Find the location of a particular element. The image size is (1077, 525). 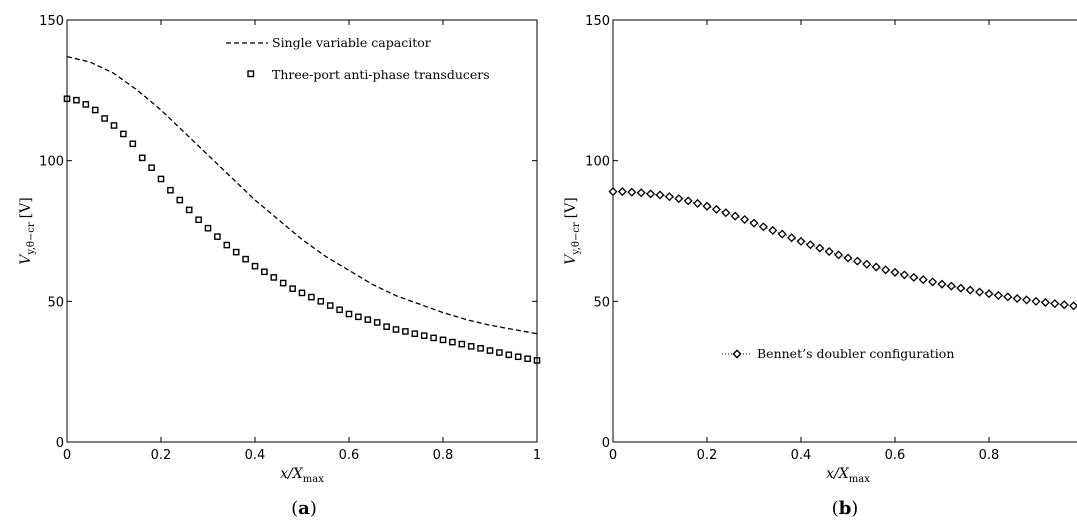

x-label-main: x/X is located at coordinates (838, 474).